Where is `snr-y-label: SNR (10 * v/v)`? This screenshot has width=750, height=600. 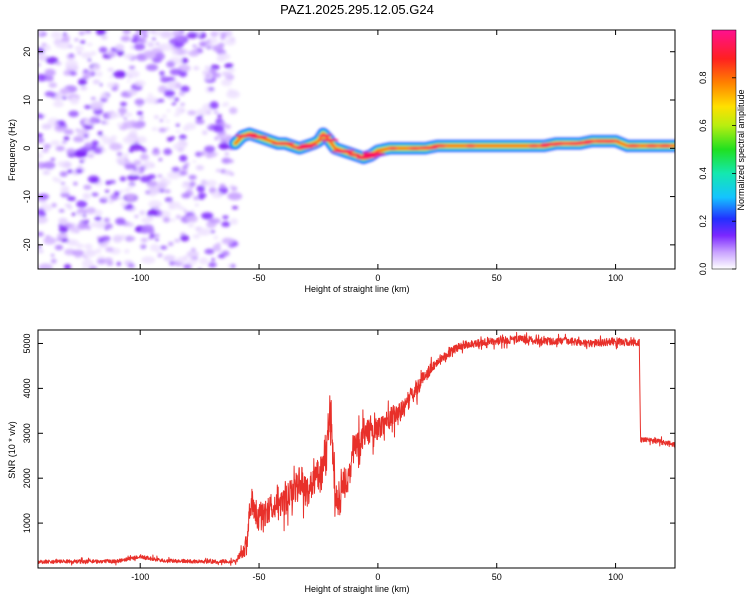 snr-y-label: SNR (10 * v/v) is located at coordinates (12, 450).